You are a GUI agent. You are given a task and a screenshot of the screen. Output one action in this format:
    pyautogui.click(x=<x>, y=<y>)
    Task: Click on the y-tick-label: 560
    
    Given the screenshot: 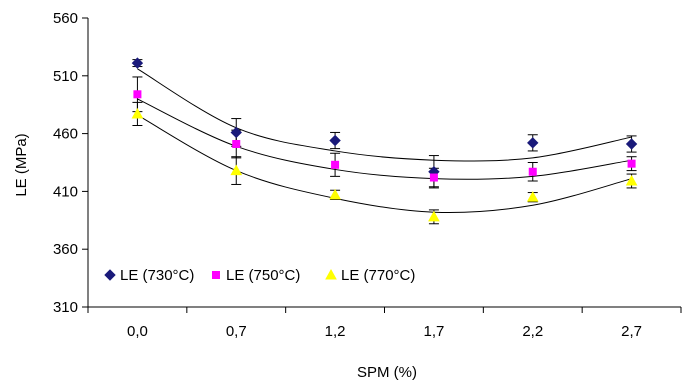 What is the action you would take?
    pyautogui.click(x=65, y=18)
    